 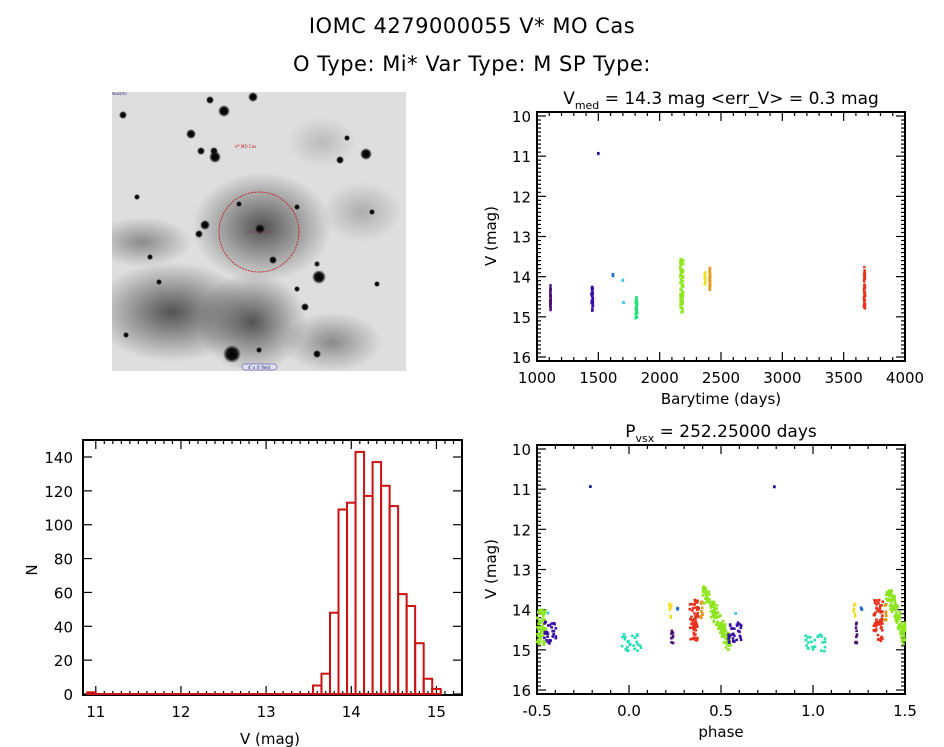 What do you see at coordinates (264, 573) in the screenshot?
I see `histogram-bars` at bounding box center [264, 573].